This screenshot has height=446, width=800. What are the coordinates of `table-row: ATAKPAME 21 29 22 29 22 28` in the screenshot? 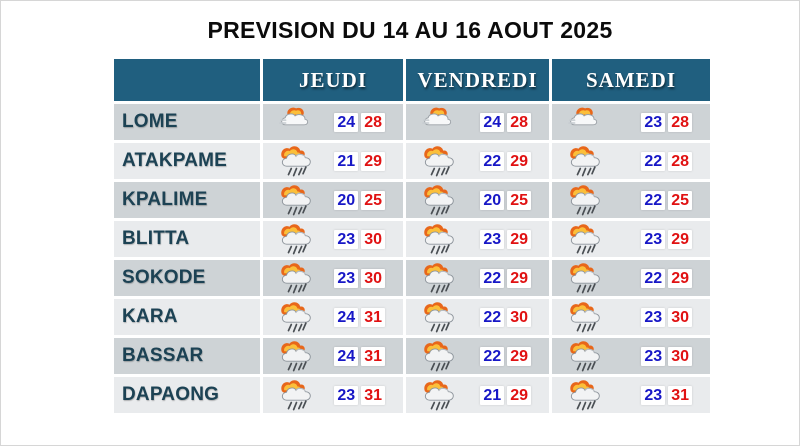 It's located at (412, 161).